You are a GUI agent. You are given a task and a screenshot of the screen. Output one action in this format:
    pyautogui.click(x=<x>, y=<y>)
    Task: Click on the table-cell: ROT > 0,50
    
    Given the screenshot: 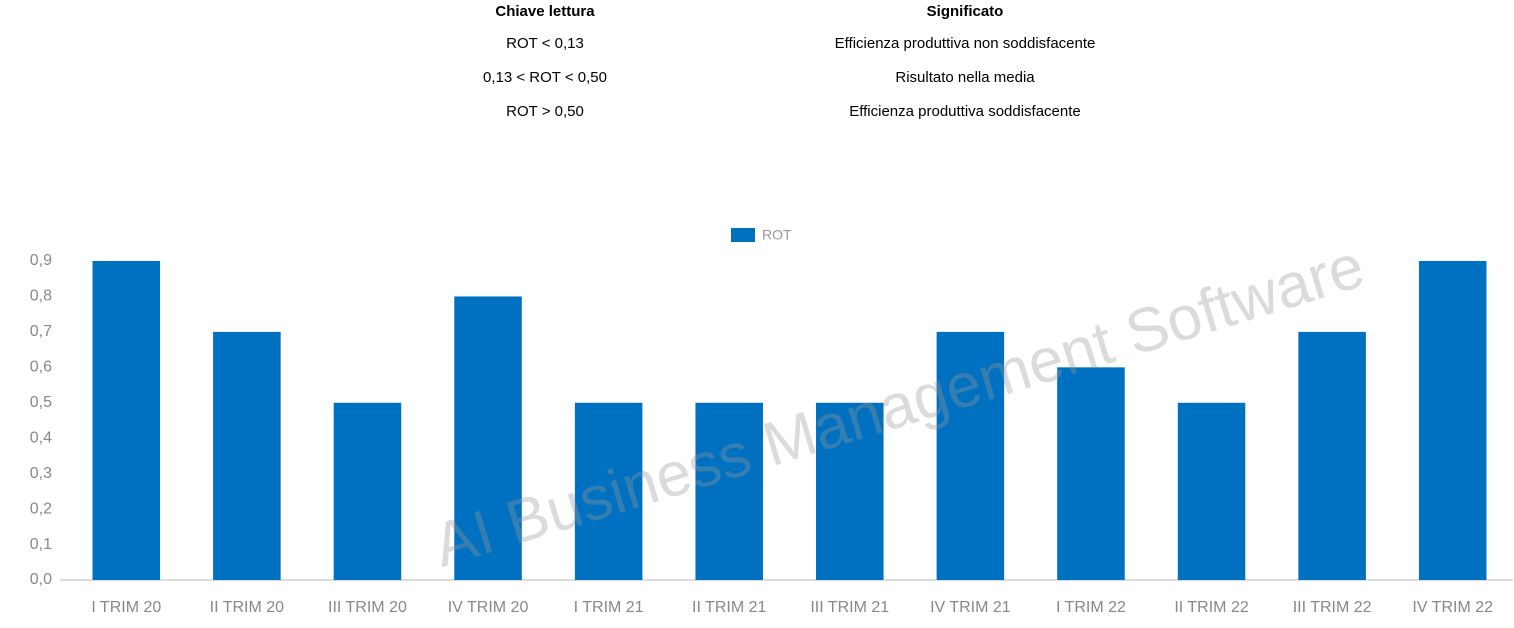 What is the action you would take?
    pyautogui.click(x=545, y=111)
    